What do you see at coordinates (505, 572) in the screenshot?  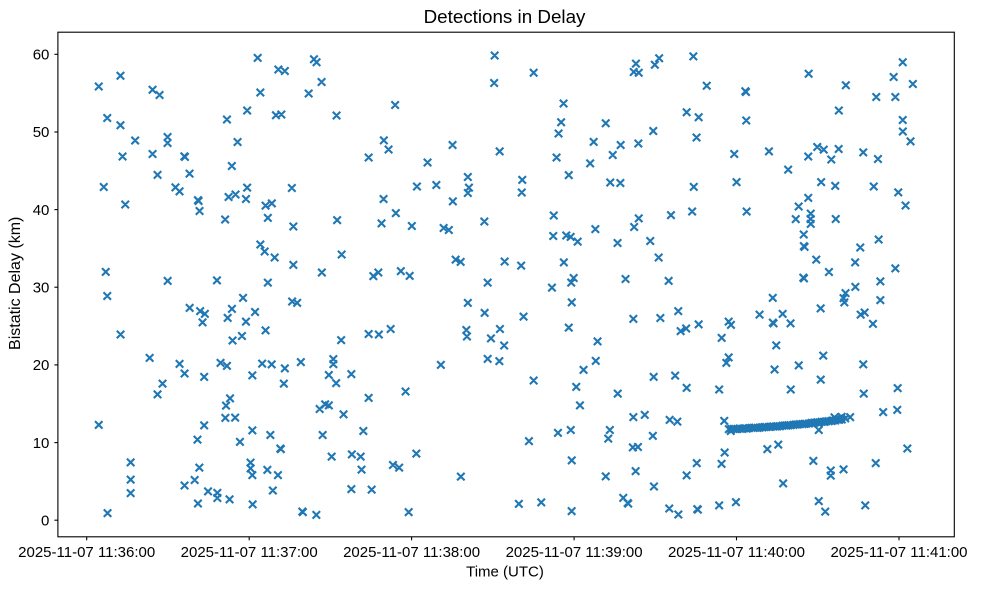 I see `svg-text: Time (UTC)` at bounding box center [505, 572].